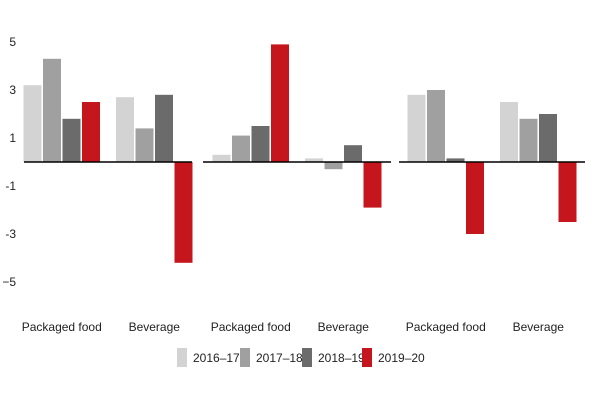 This screenshot has height=400, width=600. I want to click on y-tick-label: -1, so click(10, 186).